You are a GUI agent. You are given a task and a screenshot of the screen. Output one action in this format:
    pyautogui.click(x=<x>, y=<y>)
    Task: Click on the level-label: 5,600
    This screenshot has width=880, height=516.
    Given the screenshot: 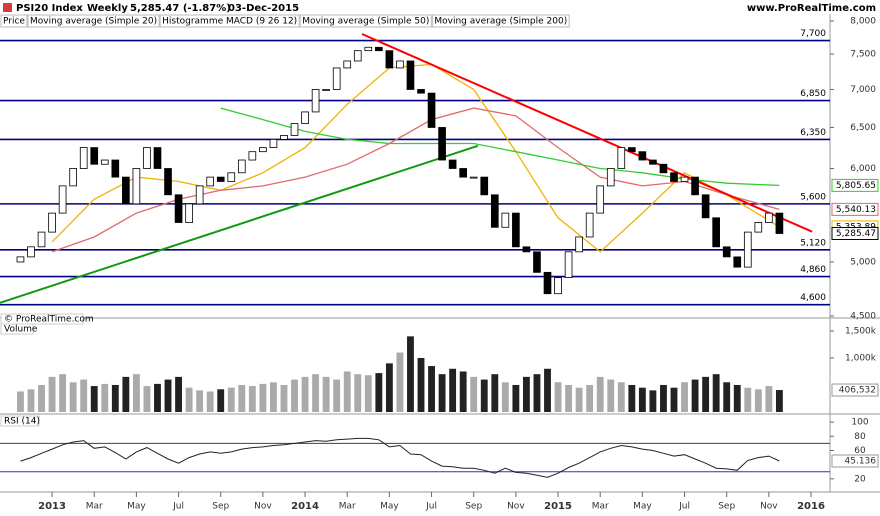 What is the action you would take?
    pyautogui.click(x=813, y=197)
    